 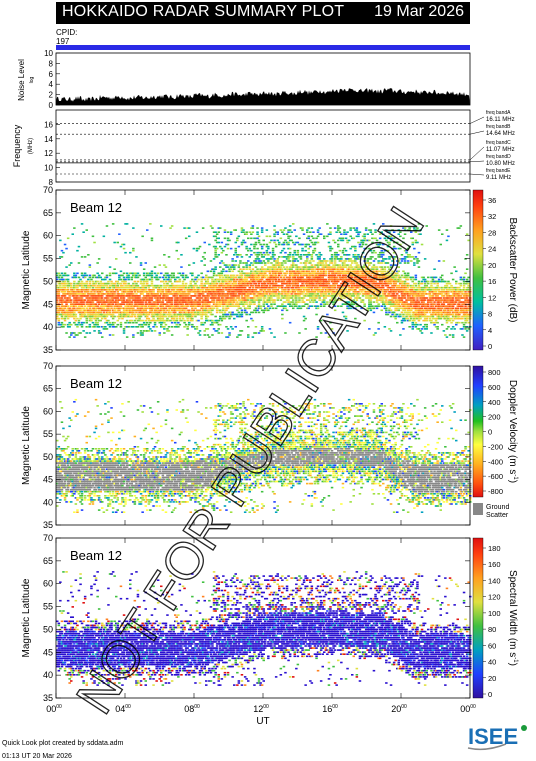 I want to click on freq-band-leader, so click(x=477, y=132).